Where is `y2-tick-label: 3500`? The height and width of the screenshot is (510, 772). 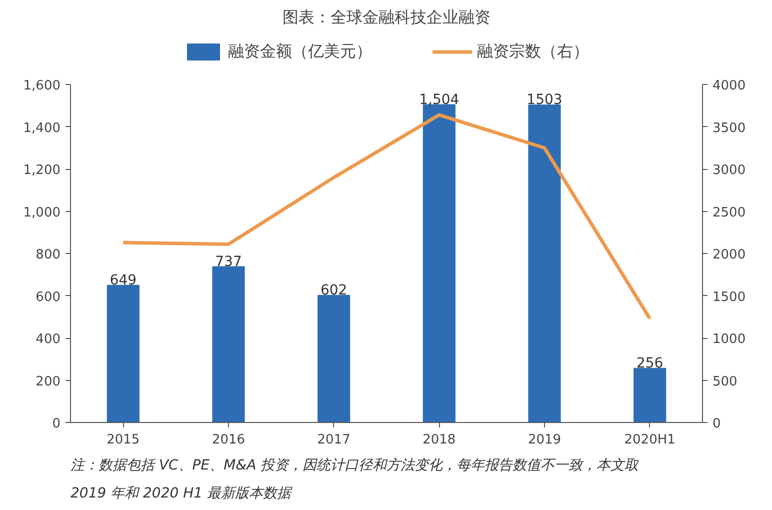 y2-tick-label: 3500 is located at coordinates (729, 128).